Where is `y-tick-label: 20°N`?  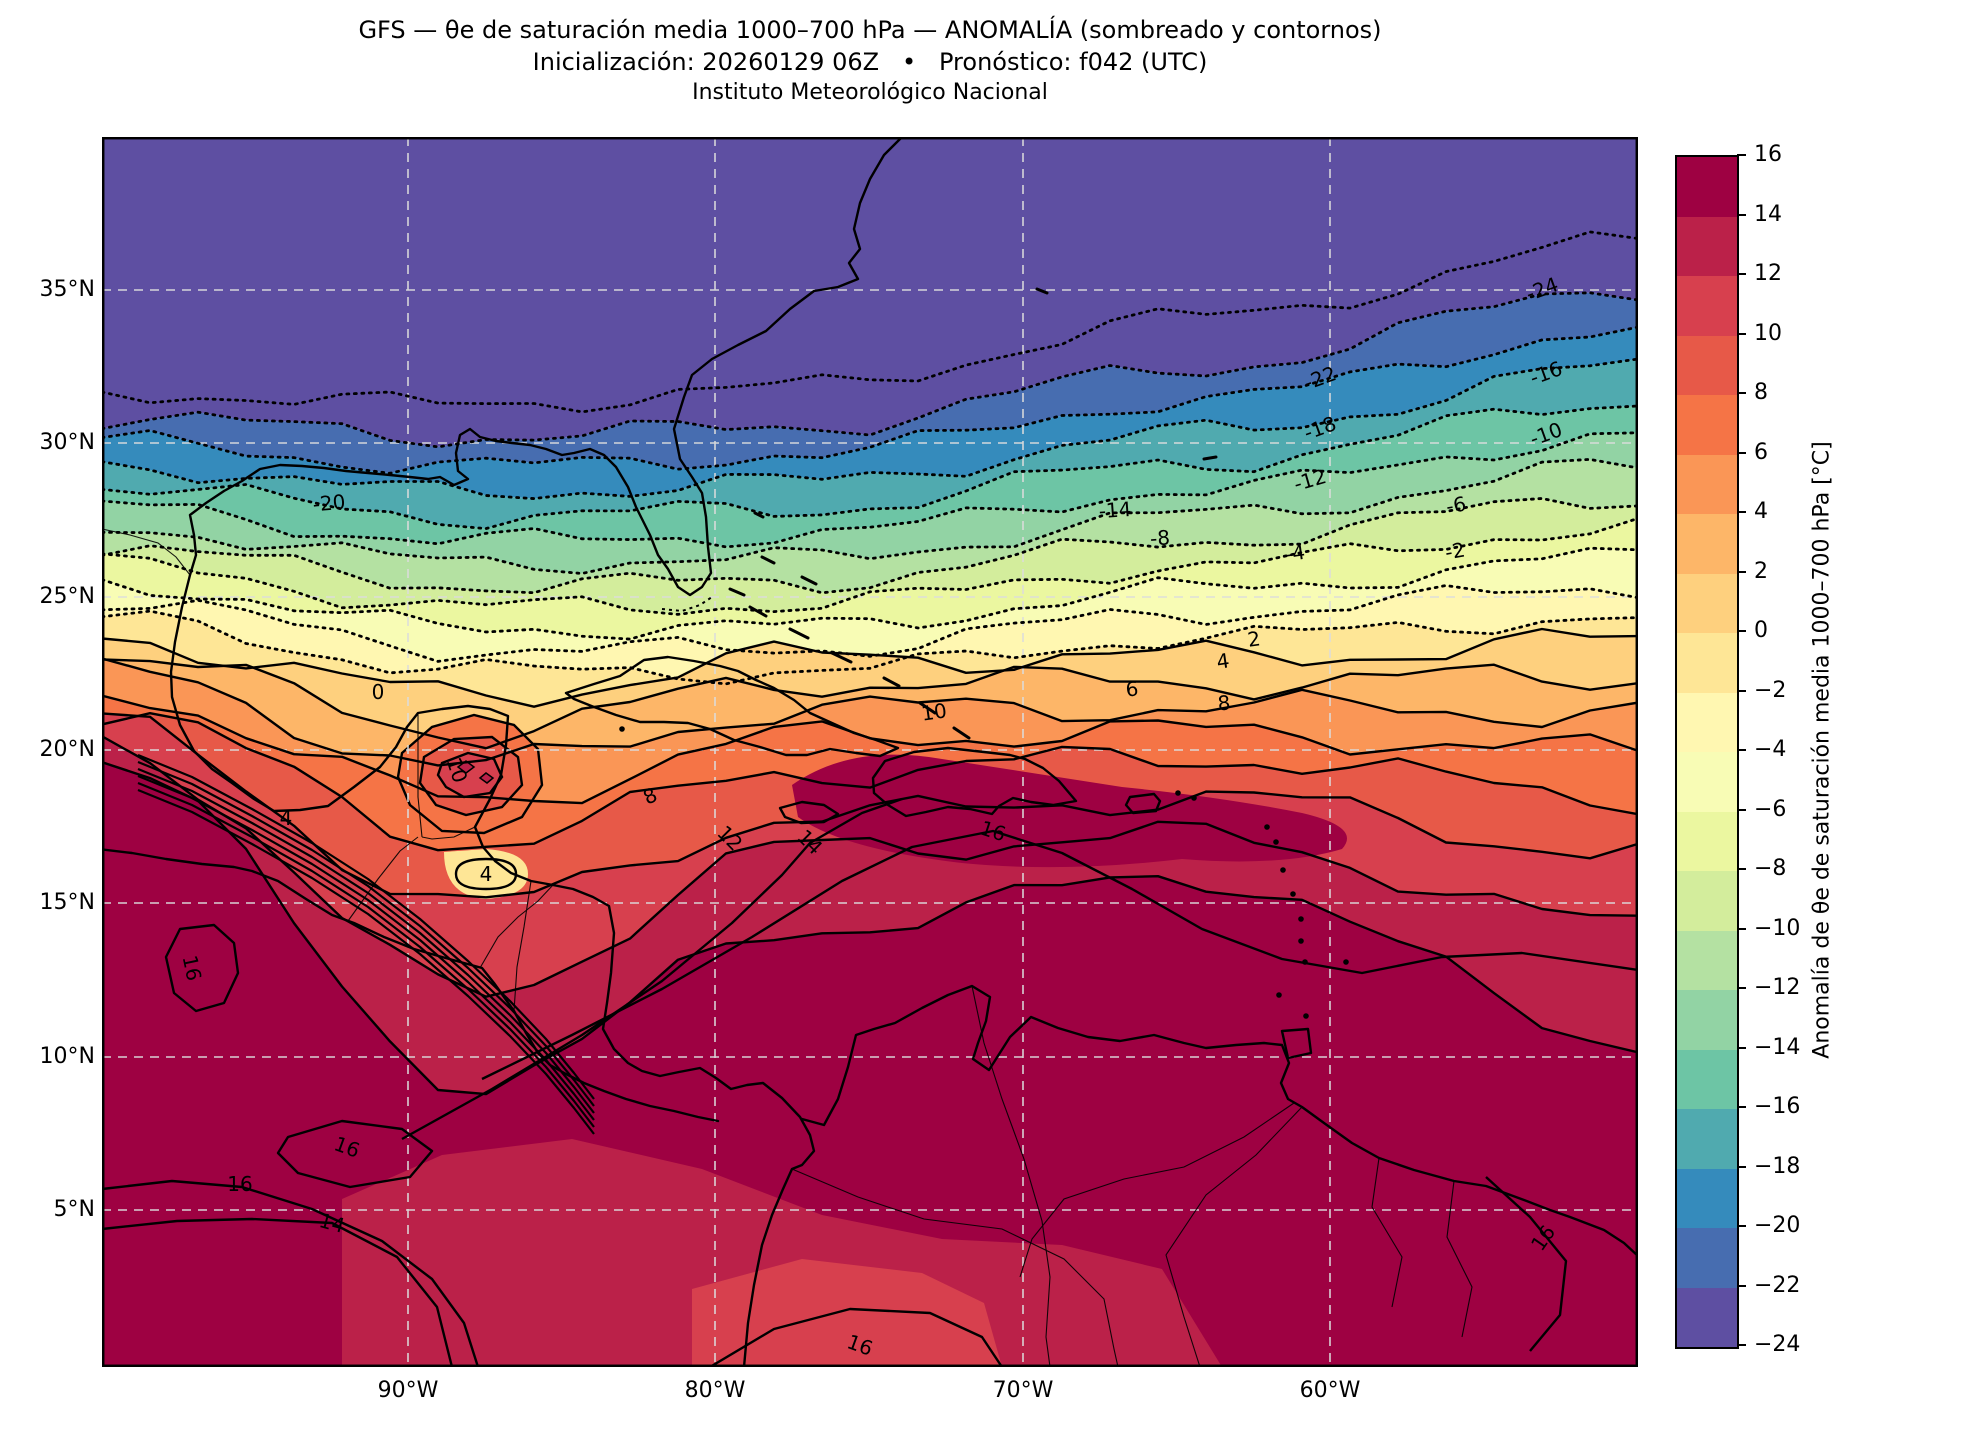
y-tick-label: 20°N is located at coordinates (67, 749).